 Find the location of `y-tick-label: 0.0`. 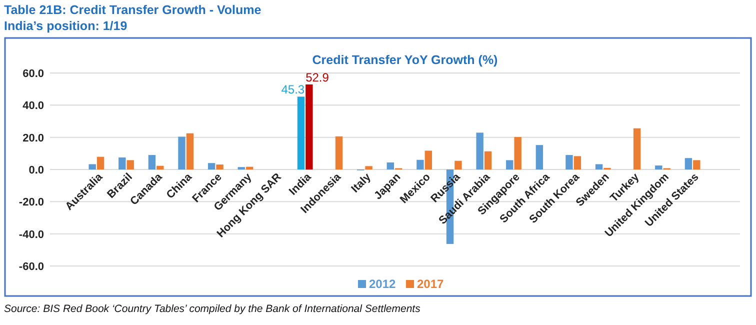

y-tick-label: 0.0 is located at coordinates (36, 170).